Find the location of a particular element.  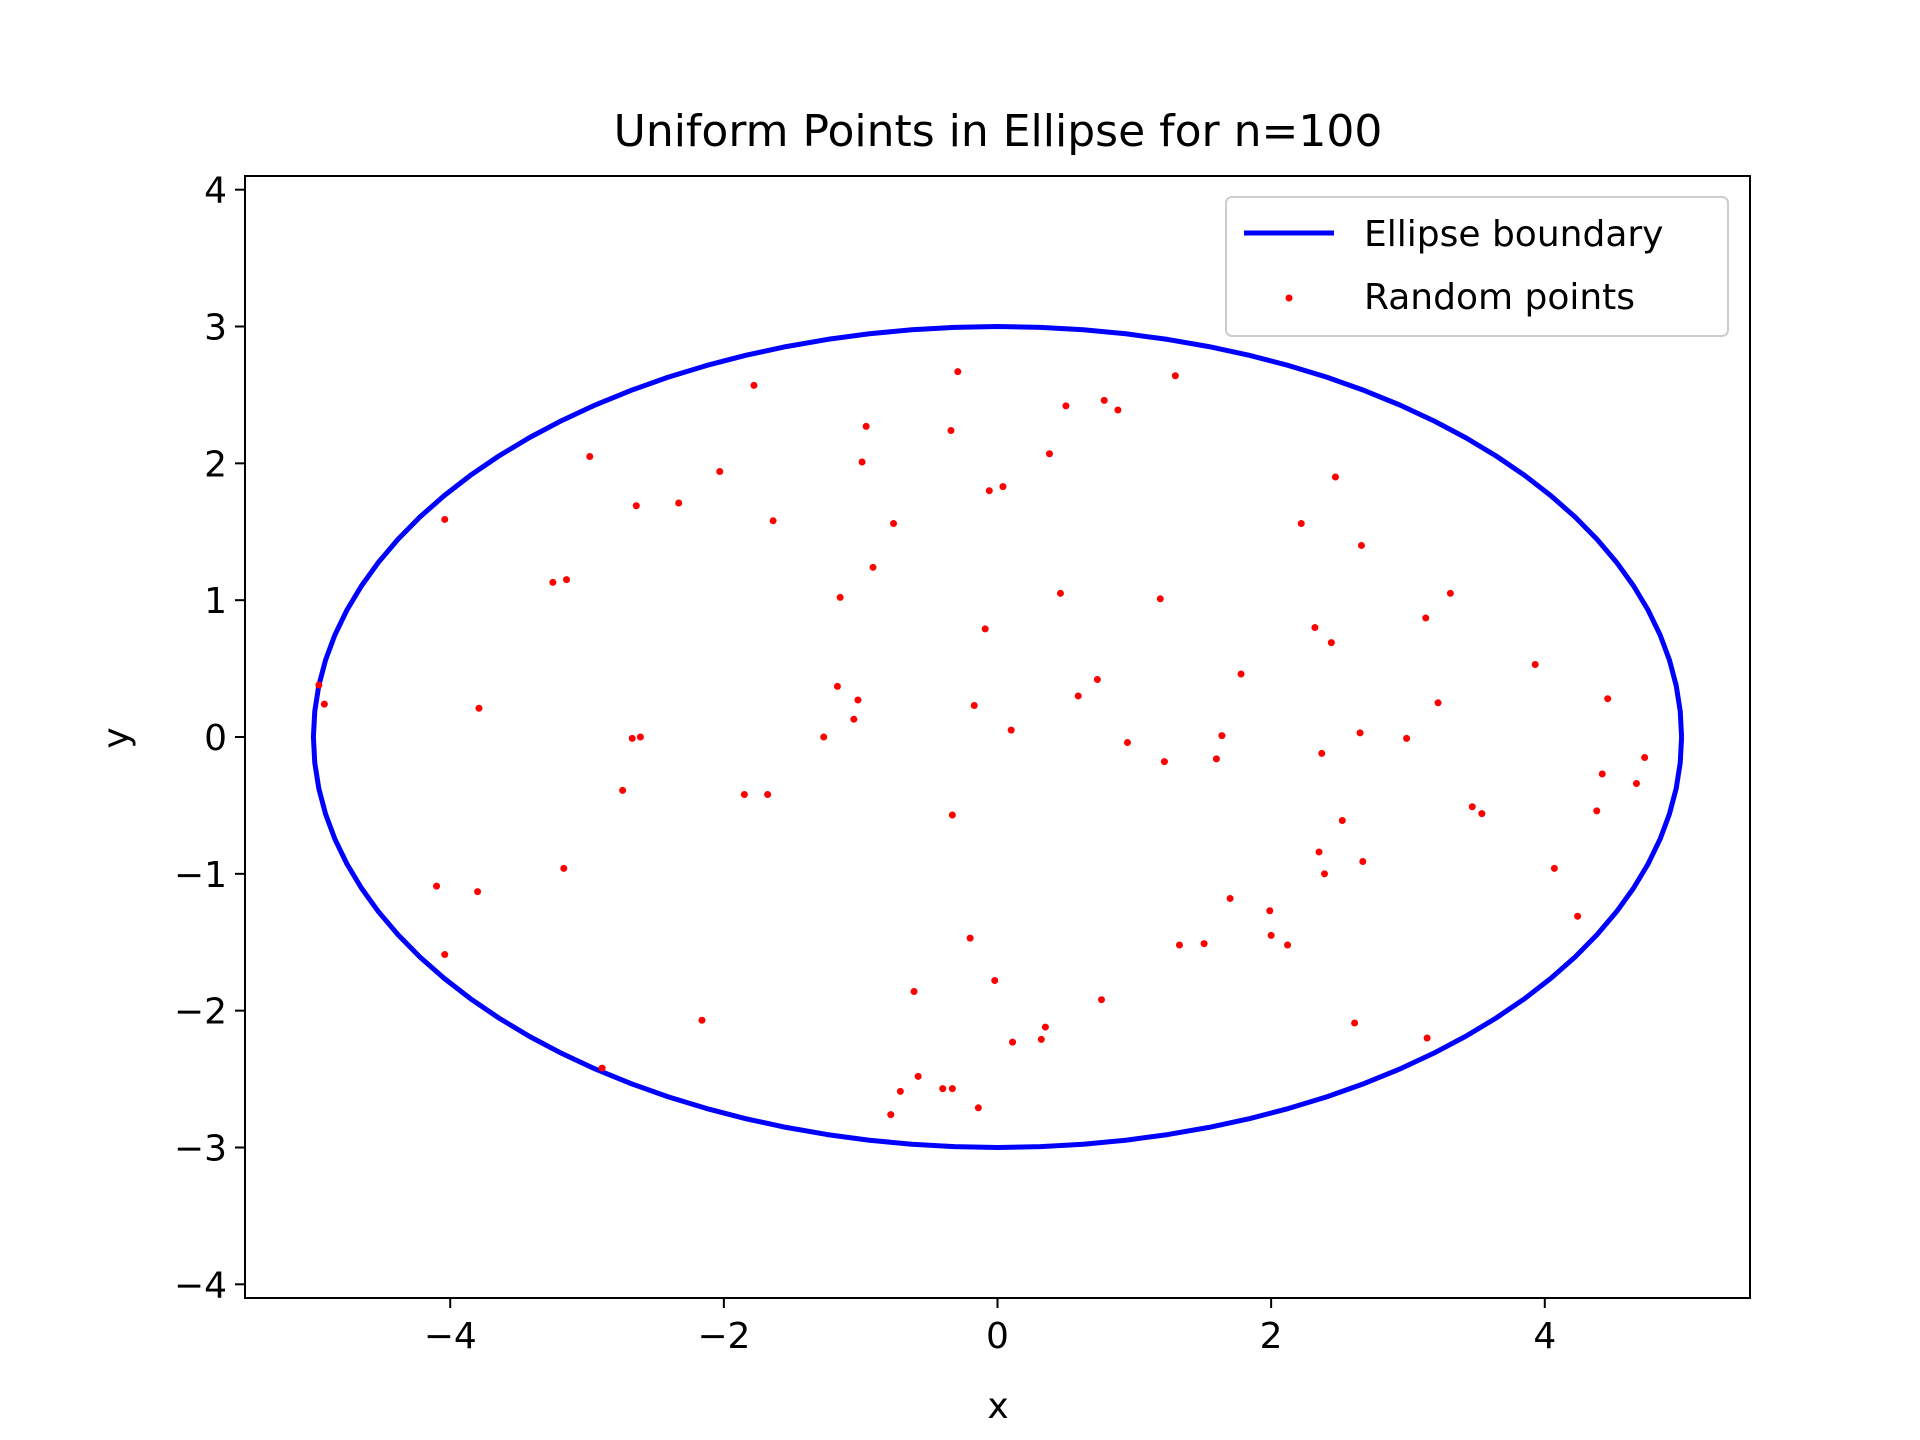

x-axis-label: x is located at coordinates (997, 1406).